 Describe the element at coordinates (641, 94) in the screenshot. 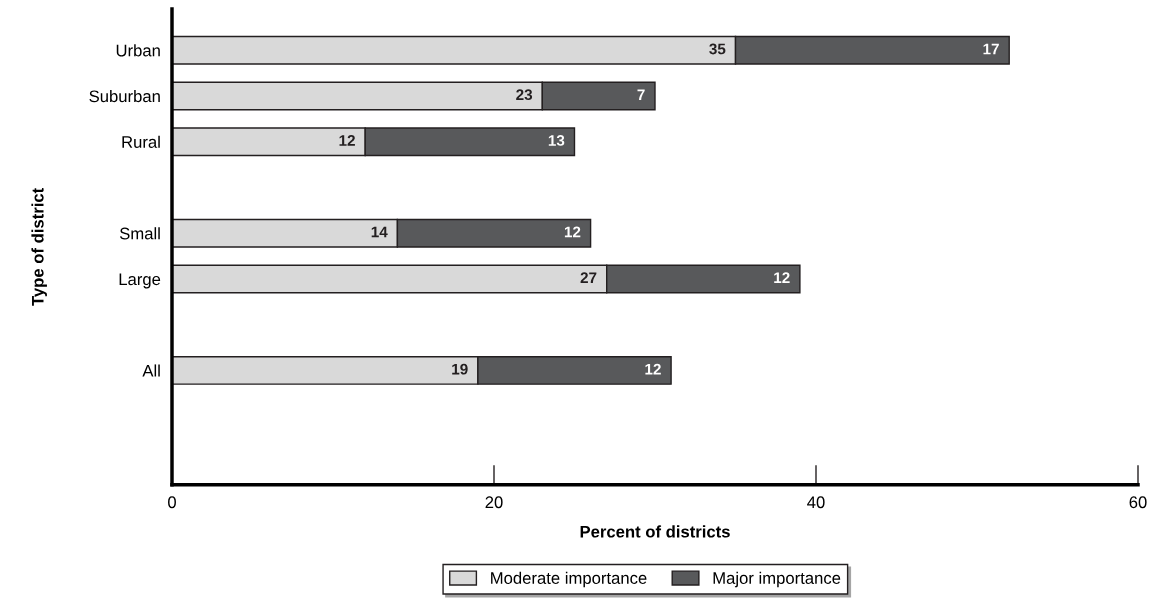

I see `data-label: 7` at that location.